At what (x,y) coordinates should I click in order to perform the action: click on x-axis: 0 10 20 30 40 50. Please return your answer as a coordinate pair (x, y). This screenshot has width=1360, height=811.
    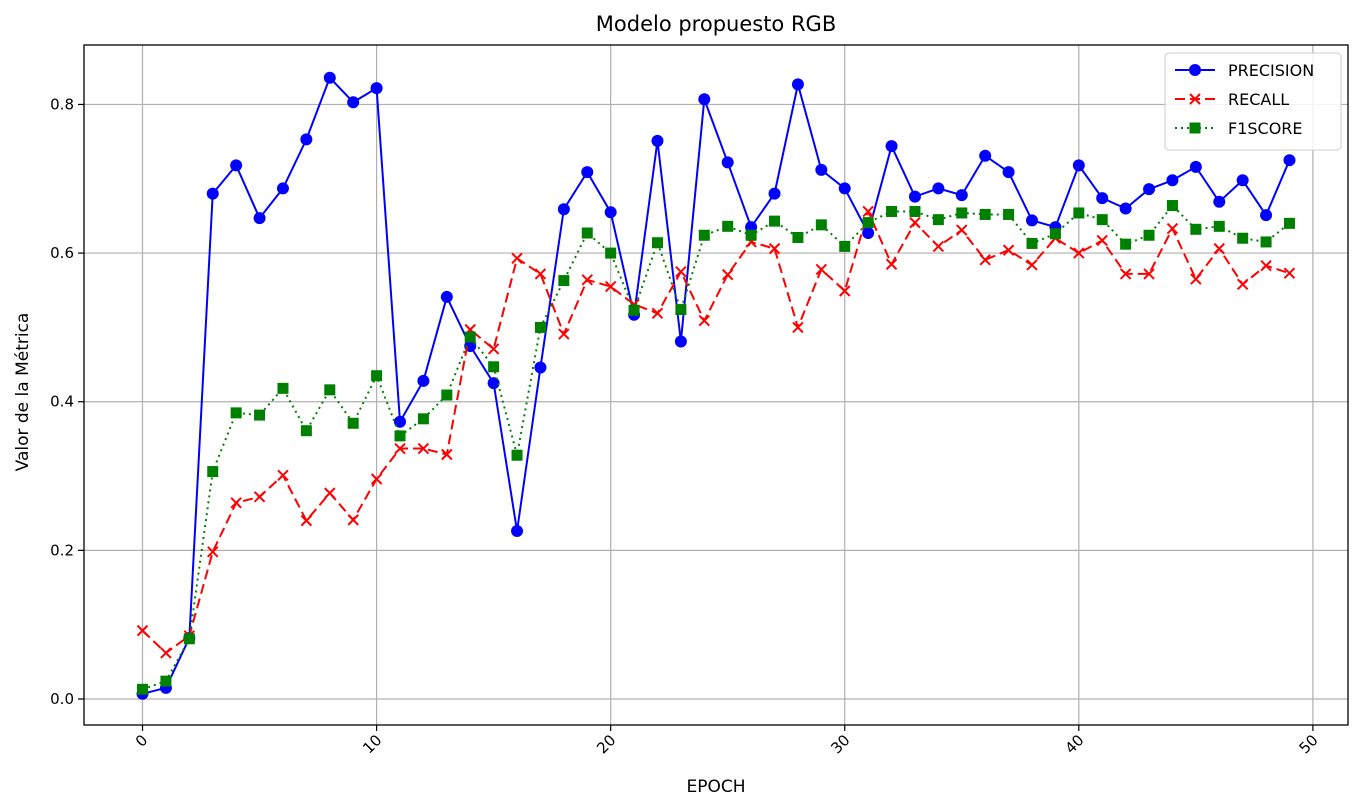
    Looking at the image, I should click on (727, 741).